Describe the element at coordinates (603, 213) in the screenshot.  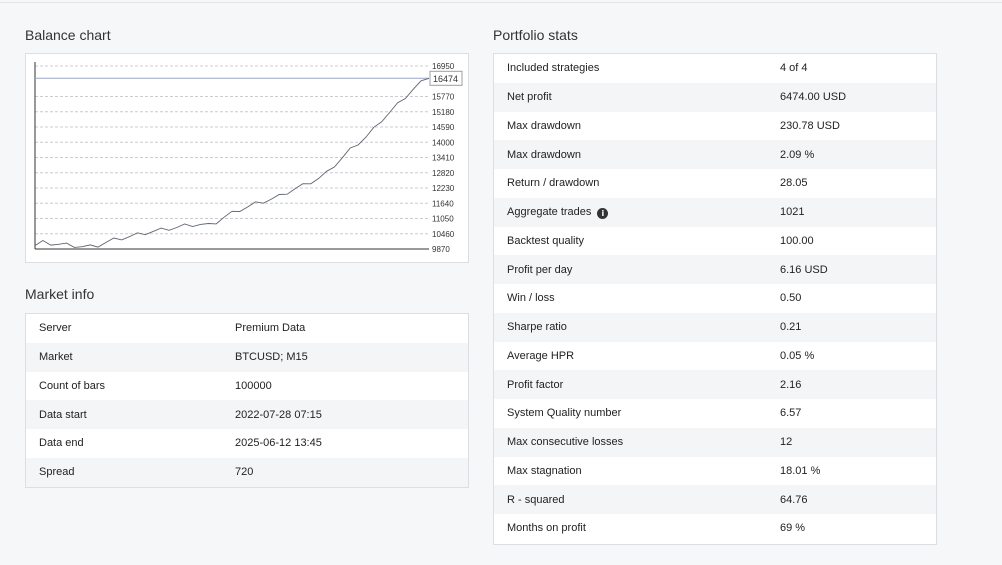
I see `info-icon: i` at that location.